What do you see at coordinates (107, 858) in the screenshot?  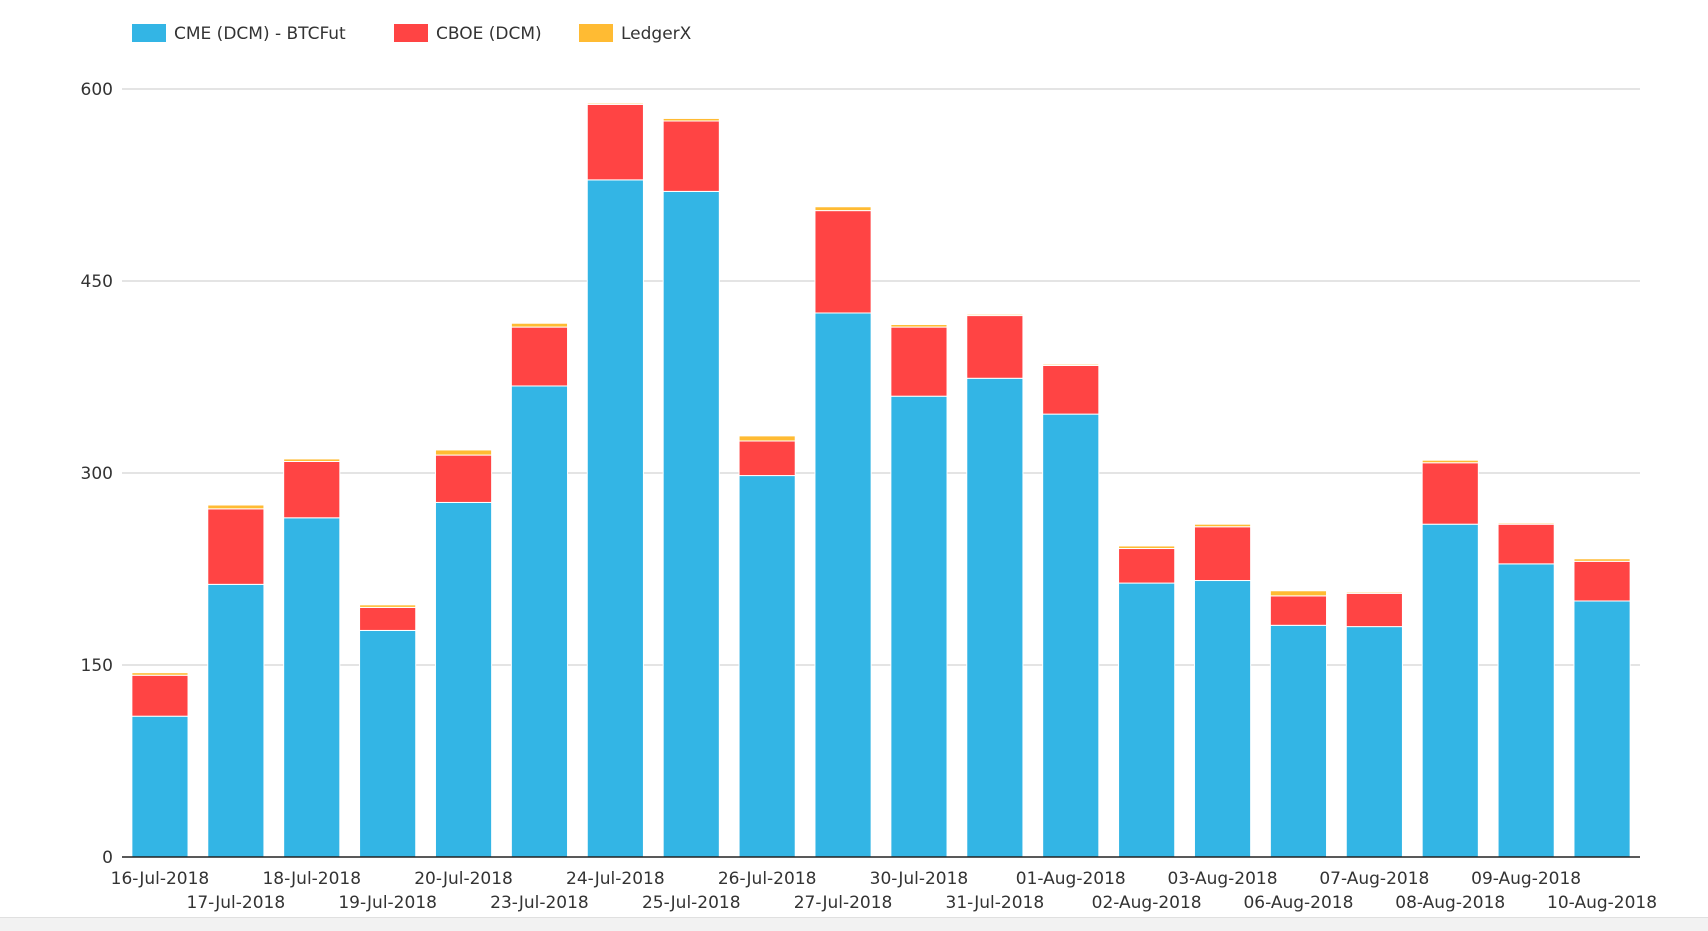 I see `y-tick-label: 0` at bounding box center [107, 858].